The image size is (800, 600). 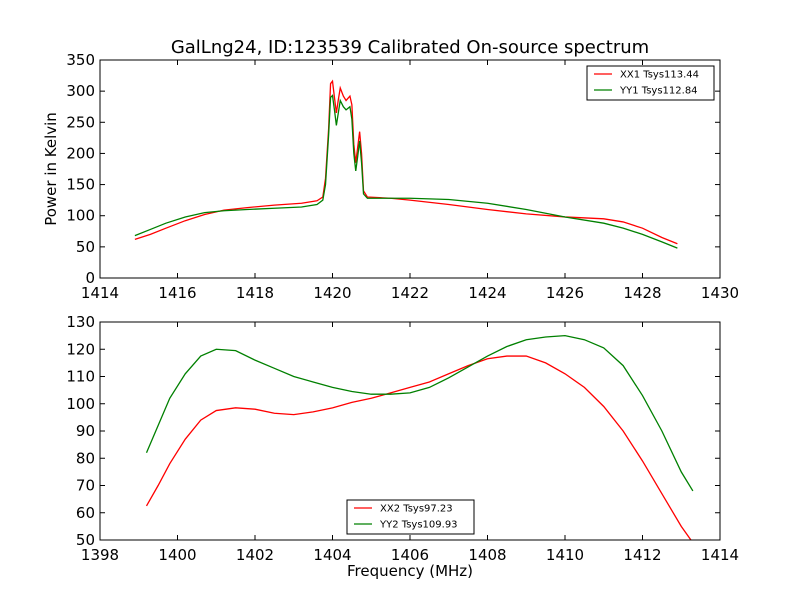 I want to click on bottom-legend-box, so click(x=410, y=517).